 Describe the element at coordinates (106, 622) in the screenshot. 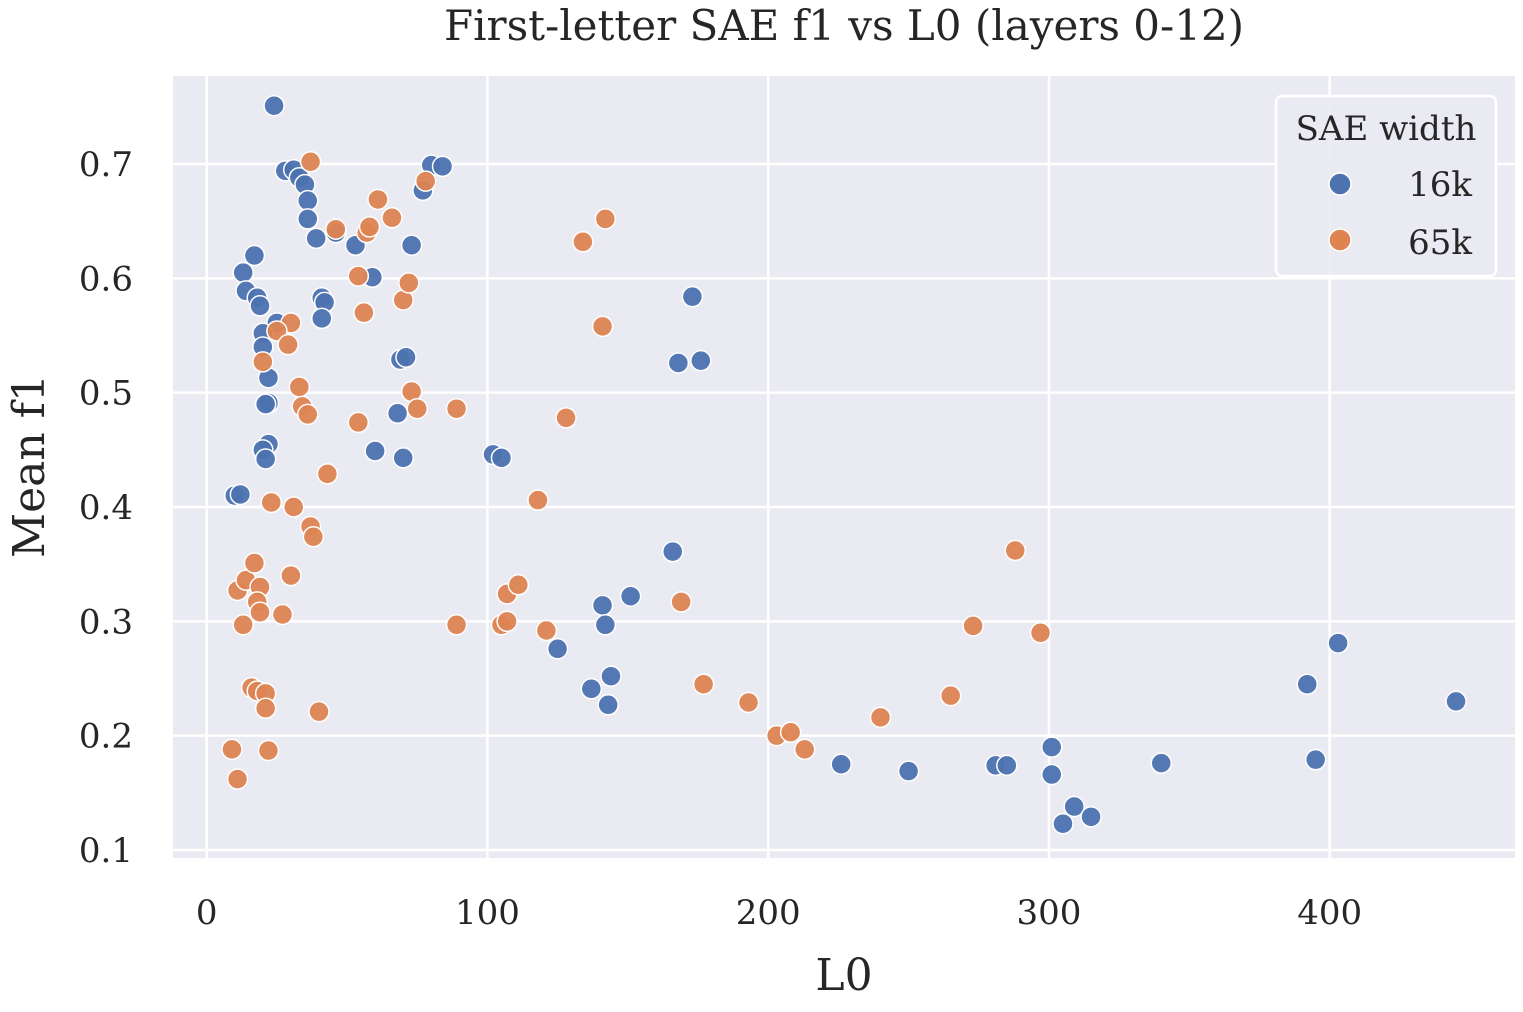

I see `y-tick-label: 0.3` at that location.